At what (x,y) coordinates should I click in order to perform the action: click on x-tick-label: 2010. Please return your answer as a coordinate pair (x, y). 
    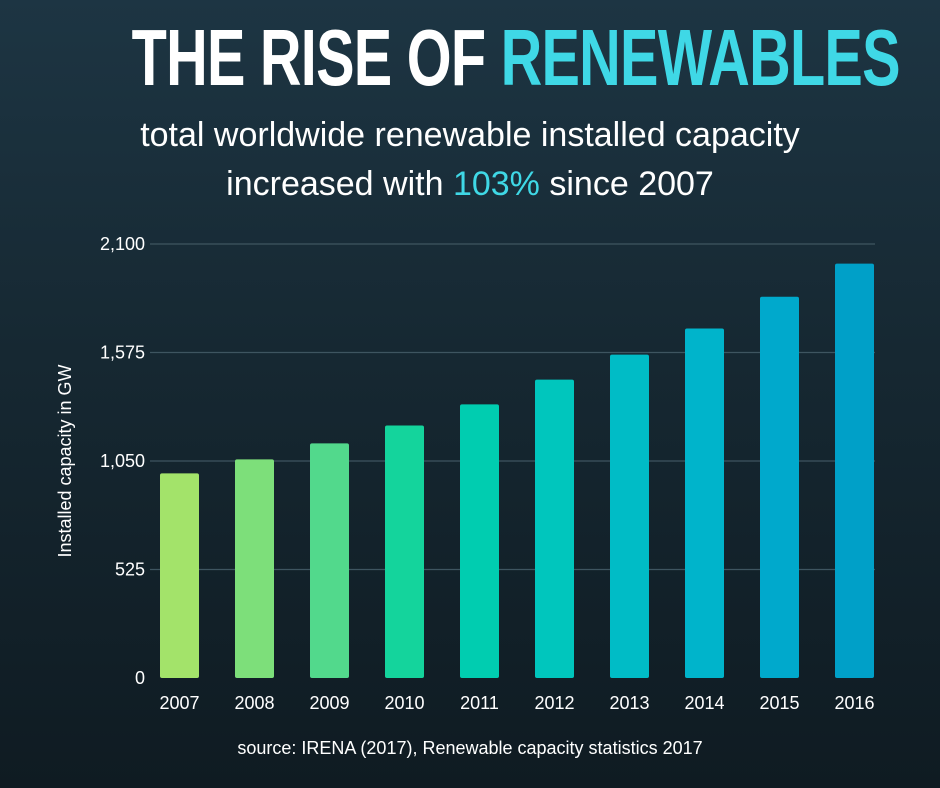
    Looking at the image, I should click on (404, 703).